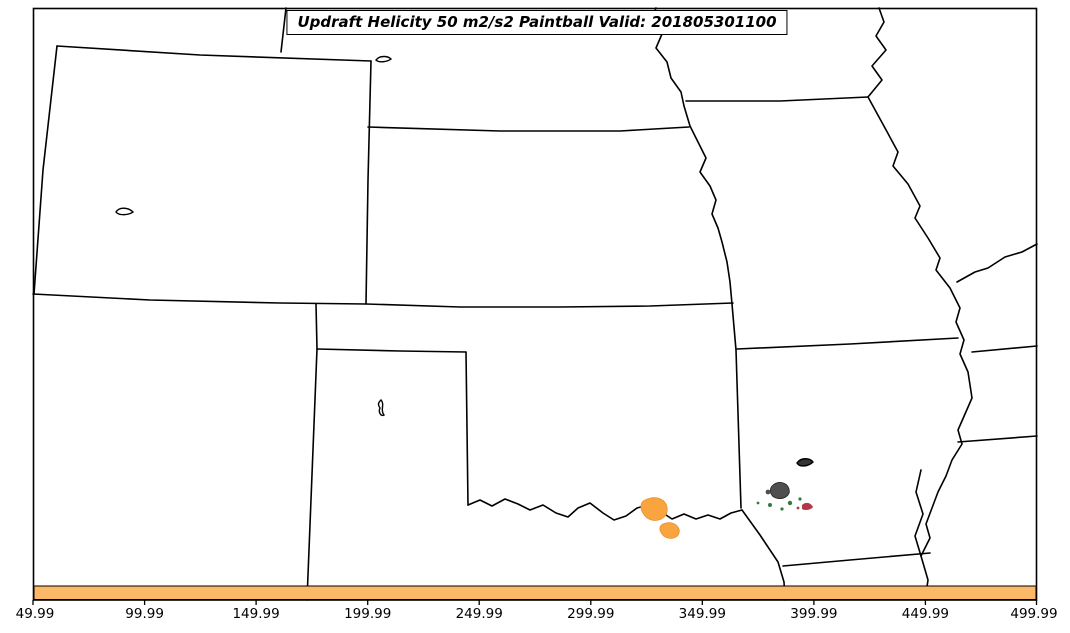 This screenshot has height=633, width=1070. What do you see at coordinates (919, 513) in the screenshot?
I see `border-st-francis` at bounding box center [919, 513].